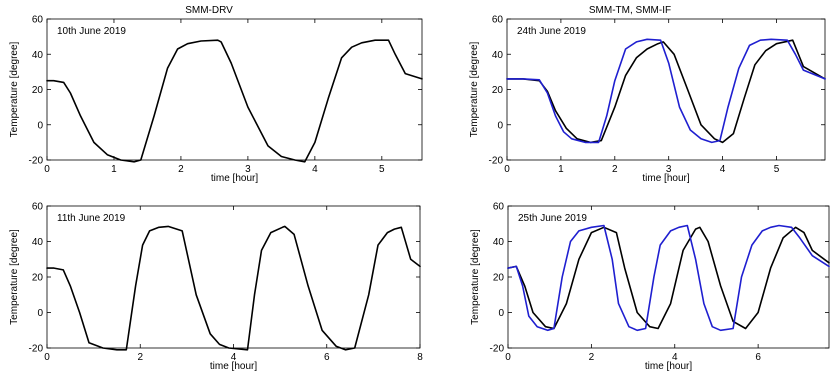 This screenshot has height=376, width=831. What do you see at coordinates (91, 218) in the screenshot?
I see `date-annotation: 11th June 2019` at bounding box center [91, 218].